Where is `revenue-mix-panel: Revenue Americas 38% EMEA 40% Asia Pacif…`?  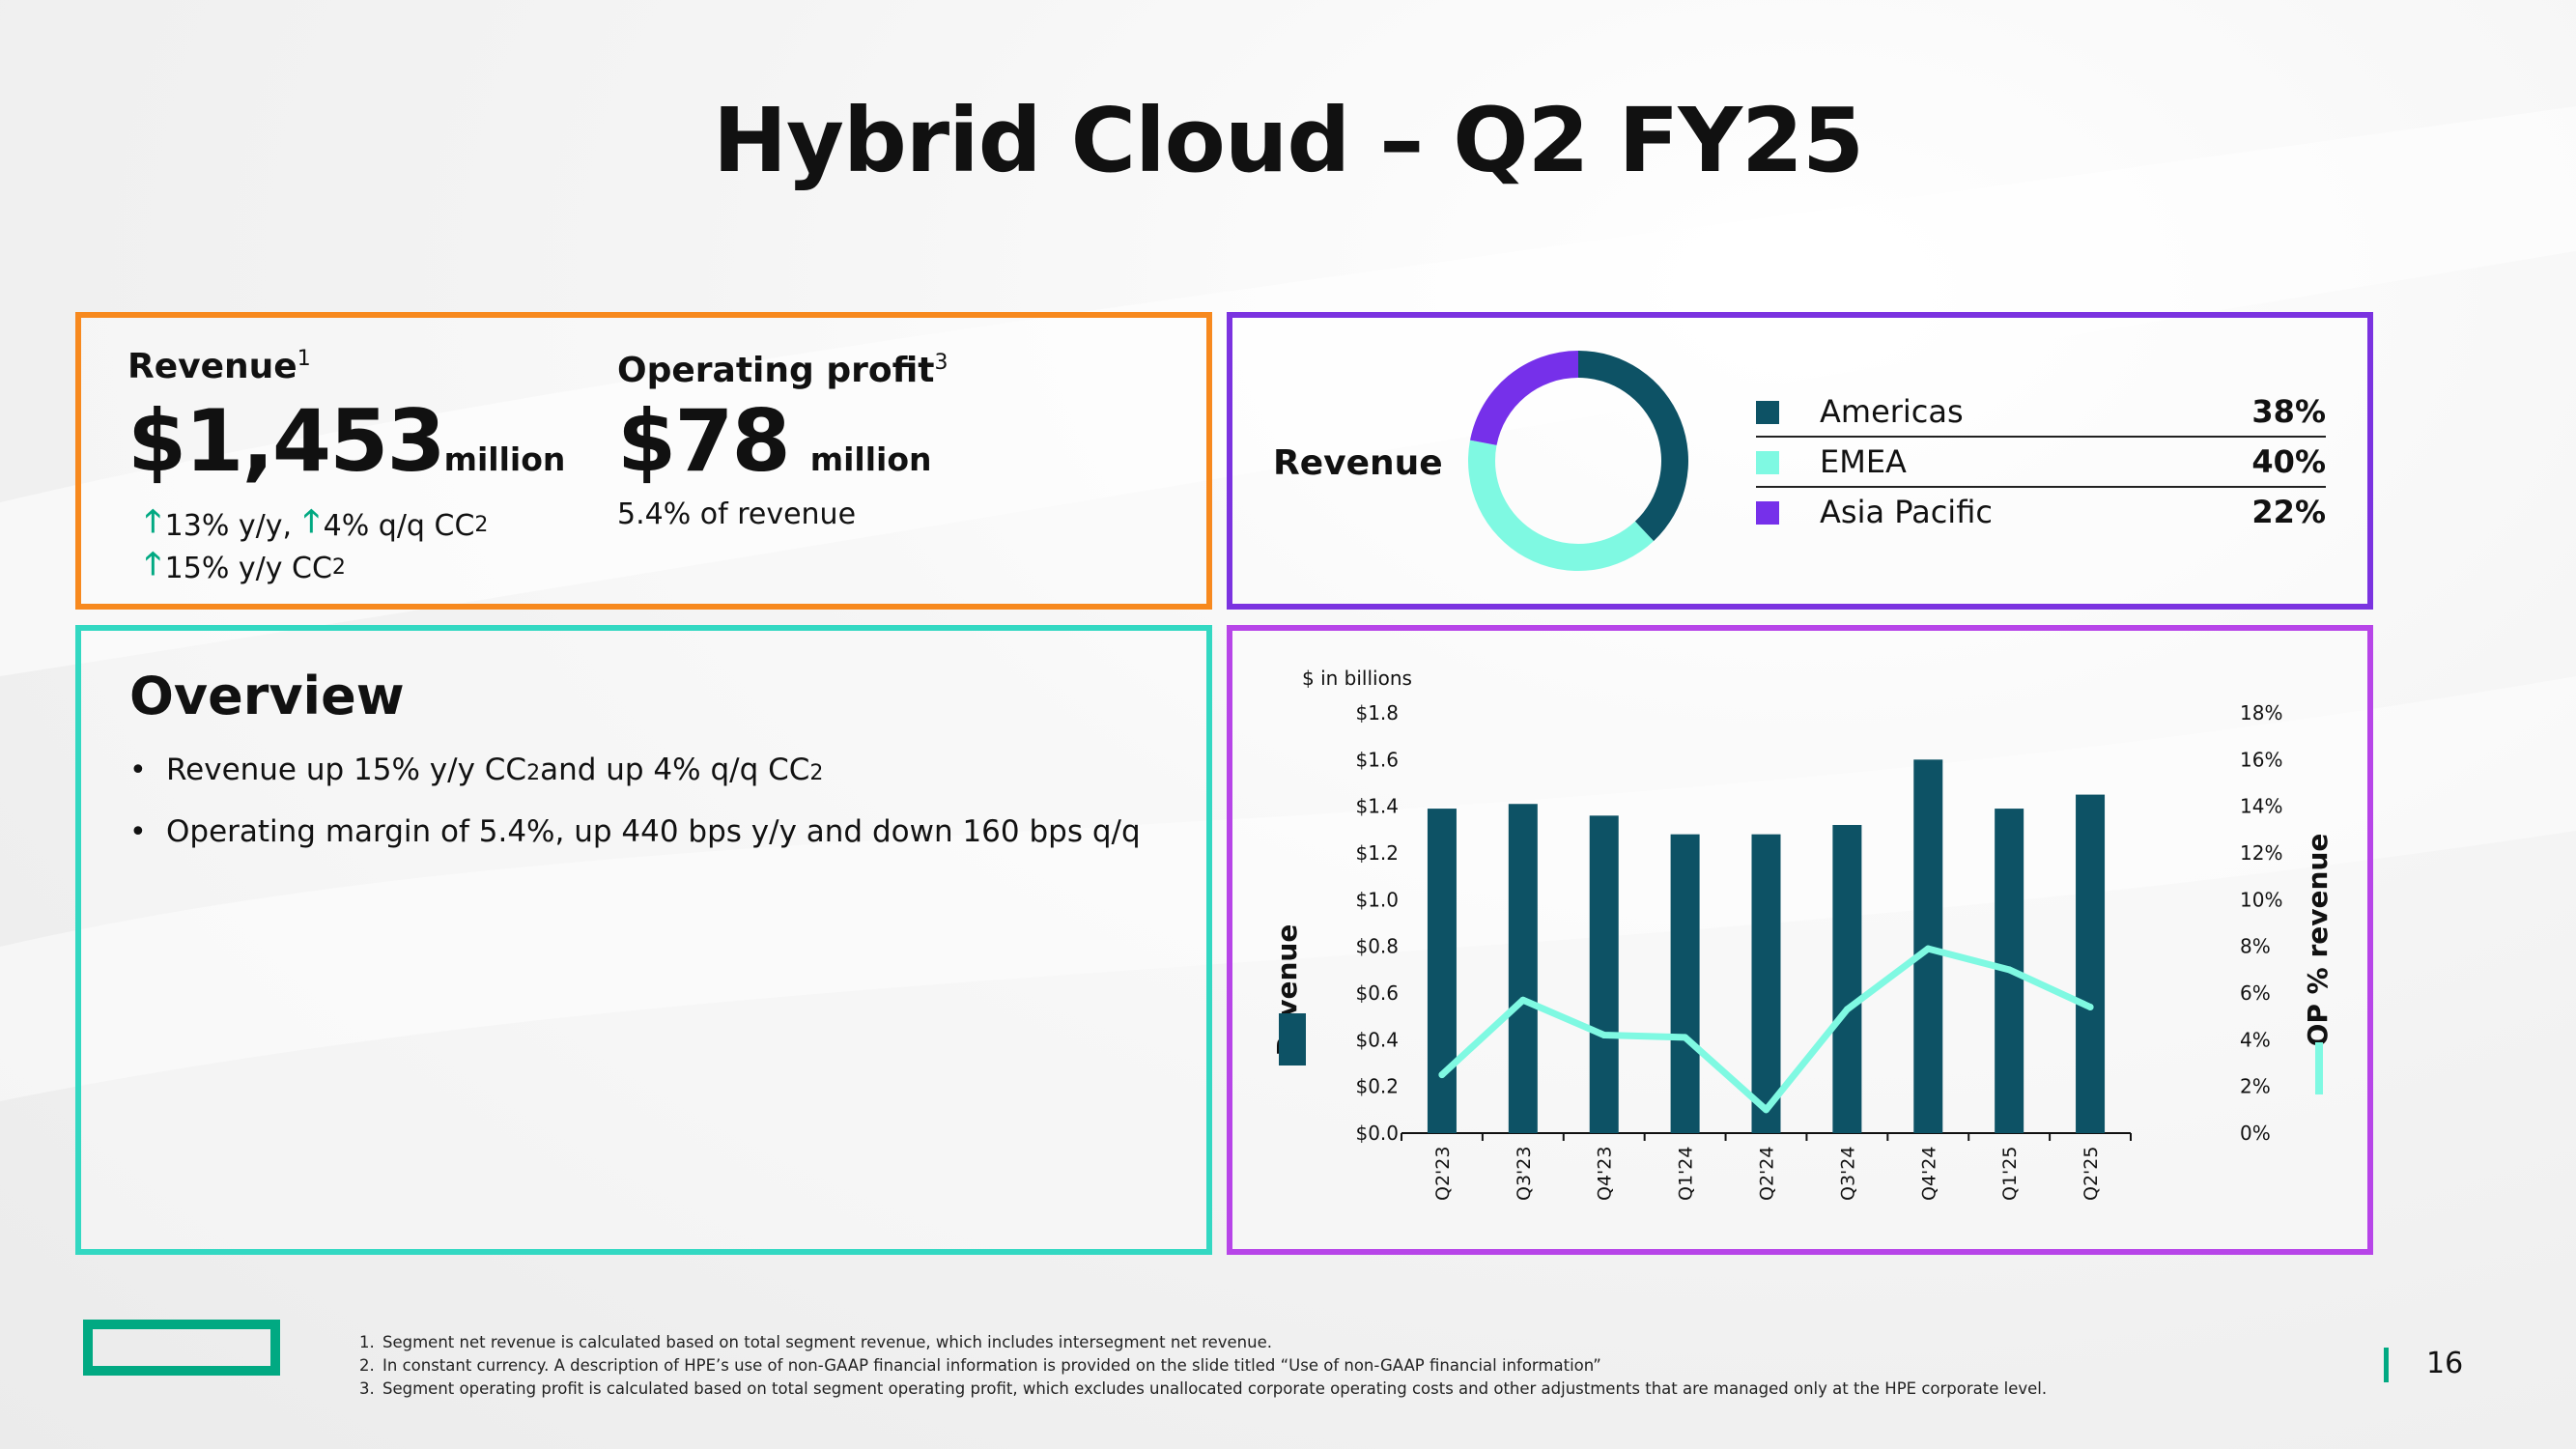 revenue-mix-panel: Revenue Americas 38% EMEA 40% Asia Pacif… is located at coordinates (1800, 461).